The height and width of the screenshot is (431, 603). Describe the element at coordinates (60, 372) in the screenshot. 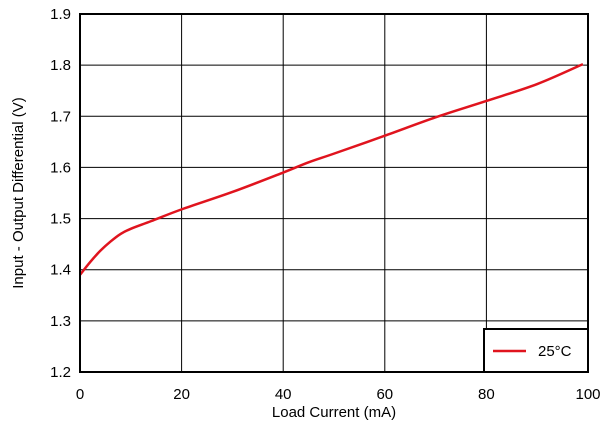

I see `y-tick-label: 1.2` at that location.